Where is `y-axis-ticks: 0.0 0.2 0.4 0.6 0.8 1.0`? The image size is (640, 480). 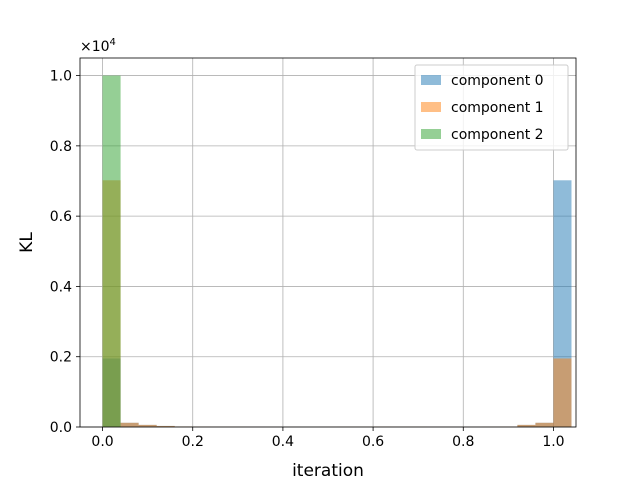 y-axis-ticks: 0.0 0.2 0.4 0.6 0.8 1.0 is located at coordinates (65, 252).